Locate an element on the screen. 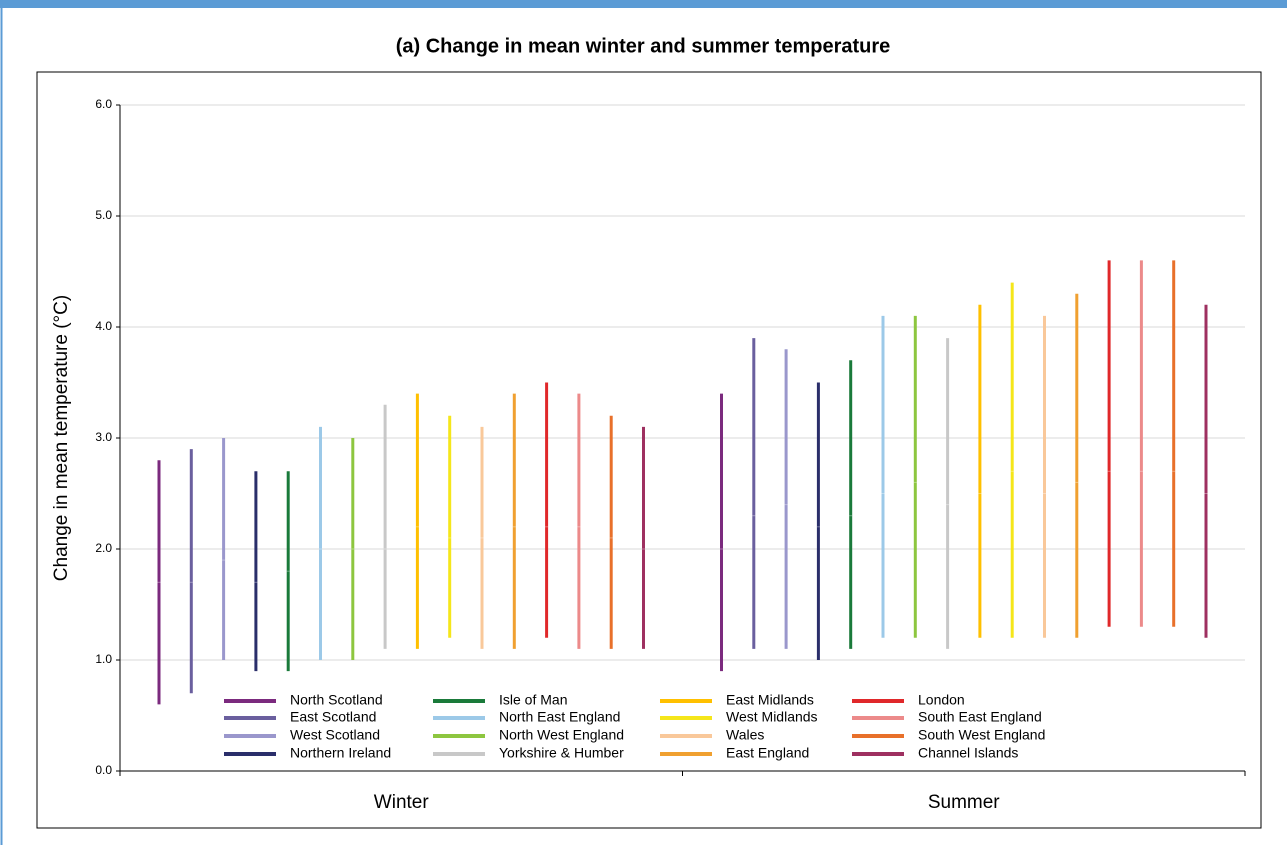 The height and width of the screenshot is (849, 1287). legend-label: West Scotland is located at coordinates (335, 735).